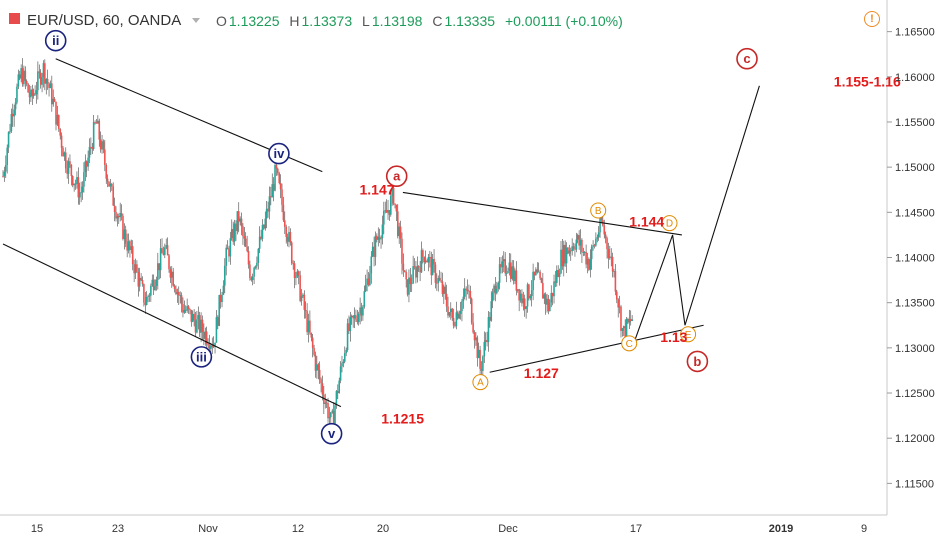  I want to click on wave-label-orange-d: D, so click(669, 223).